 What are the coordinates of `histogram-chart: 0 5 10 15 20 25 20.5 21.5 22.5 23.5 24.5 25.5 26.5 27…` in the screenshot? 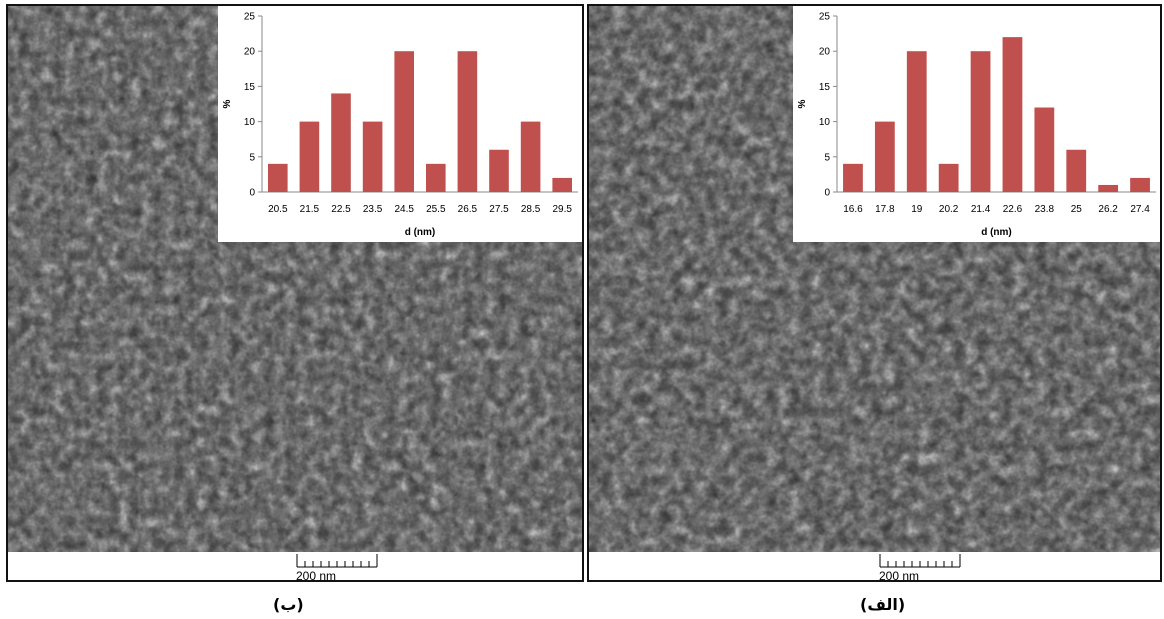 It's located at (400, 124).